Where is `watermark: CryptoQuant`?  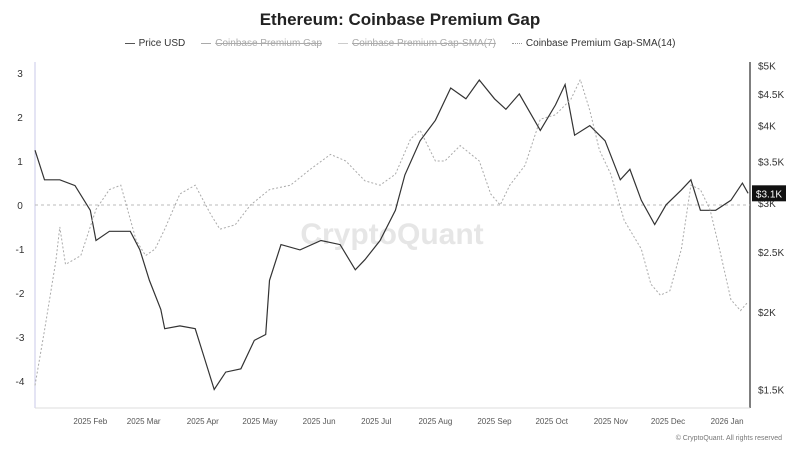
watermark: CryptoQuant is located at coordinates (391, 234).